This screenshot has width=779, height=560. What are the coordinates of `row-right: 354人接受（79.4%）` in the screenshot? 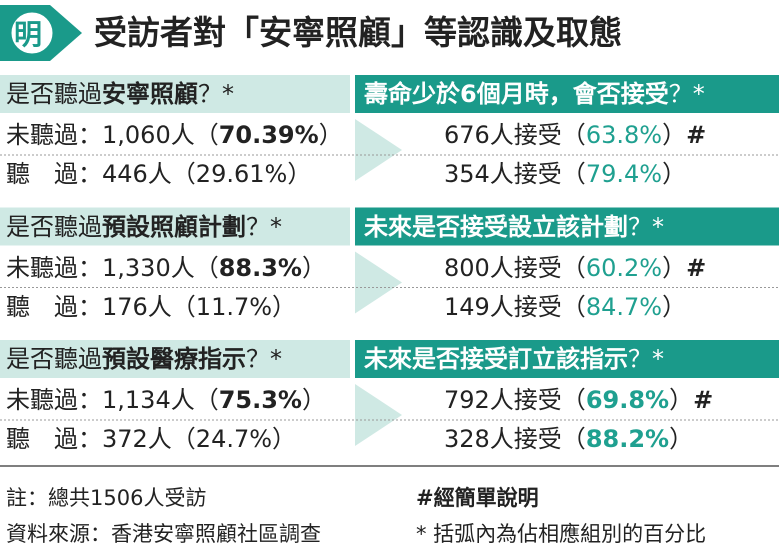 It's located at (565, 174).